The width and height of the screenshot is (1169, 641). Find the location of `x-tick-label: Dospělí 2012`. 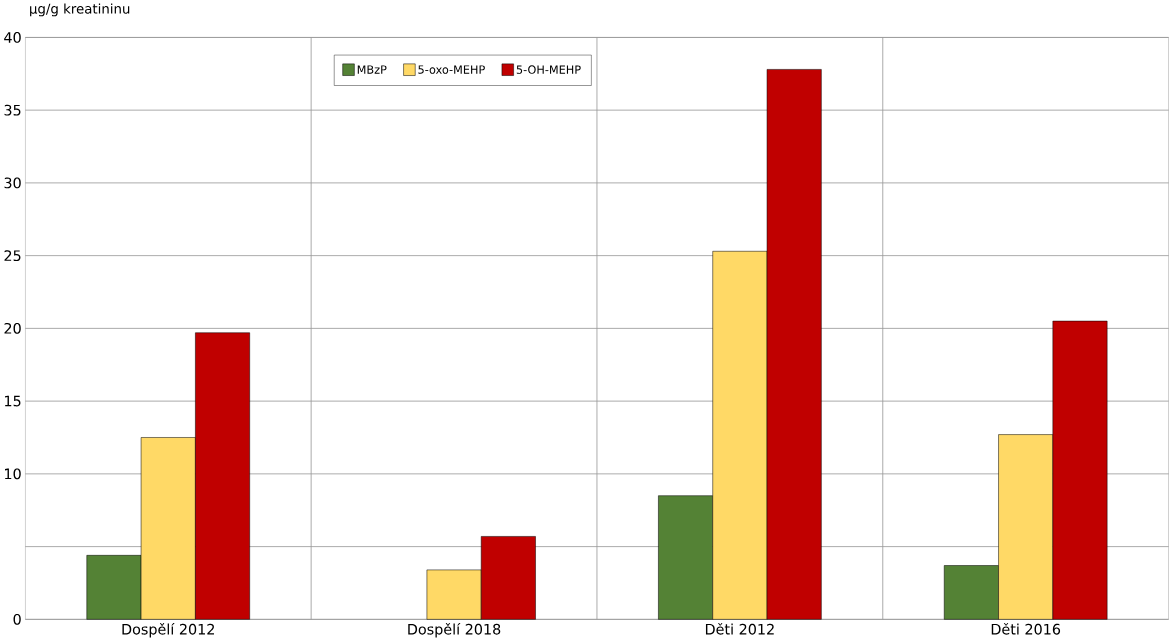

x-tick-label: Dospělí 2012 is located at coordinates (168, 630).